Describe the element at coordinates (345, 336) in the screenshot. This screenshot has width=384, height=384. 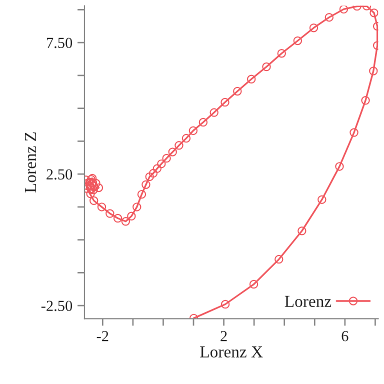
I see `x-tick-label: 6` at that location.